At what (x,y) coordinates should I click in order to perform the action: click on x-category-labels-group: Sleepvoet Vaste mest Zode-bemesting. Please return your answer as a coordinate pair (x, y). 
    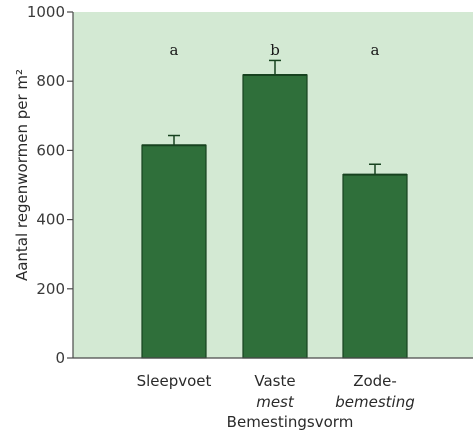
    Looking at the image, I should click on (276, 391).